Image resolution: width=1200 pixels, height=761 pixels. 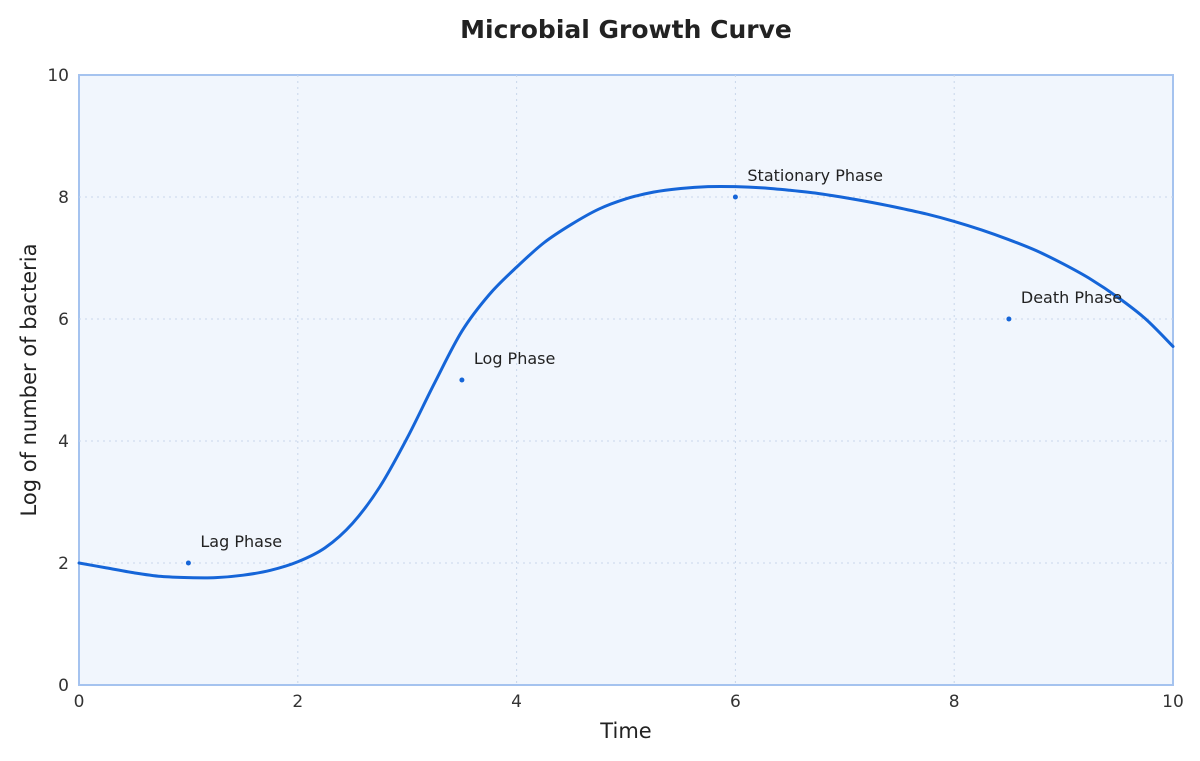 What do you see at coordinates (241, 541) in the screenshot?
I see `annotation-label: Lag Phase` at bounding box center [241, 541].